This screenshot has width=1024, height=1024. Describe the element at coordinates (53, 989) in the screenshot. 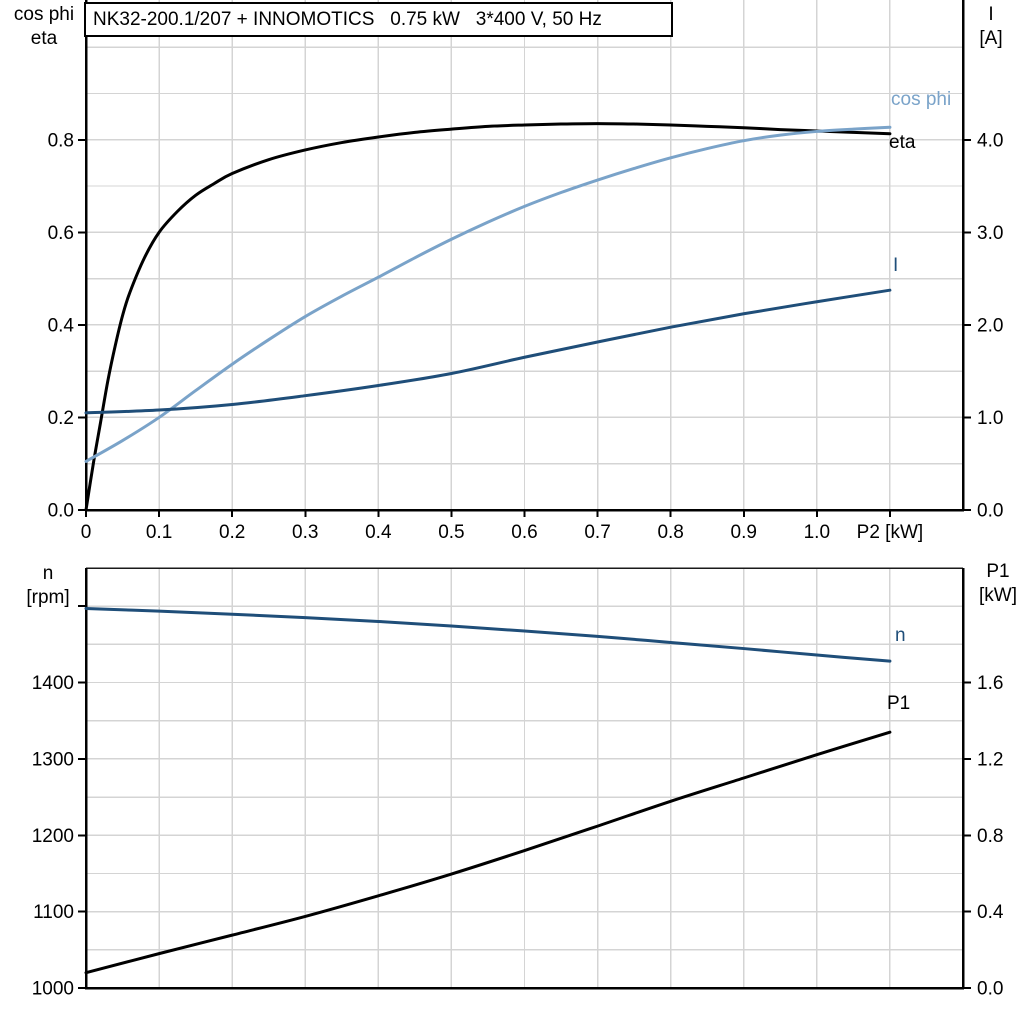

I see `svg-text: 1000` at that location.